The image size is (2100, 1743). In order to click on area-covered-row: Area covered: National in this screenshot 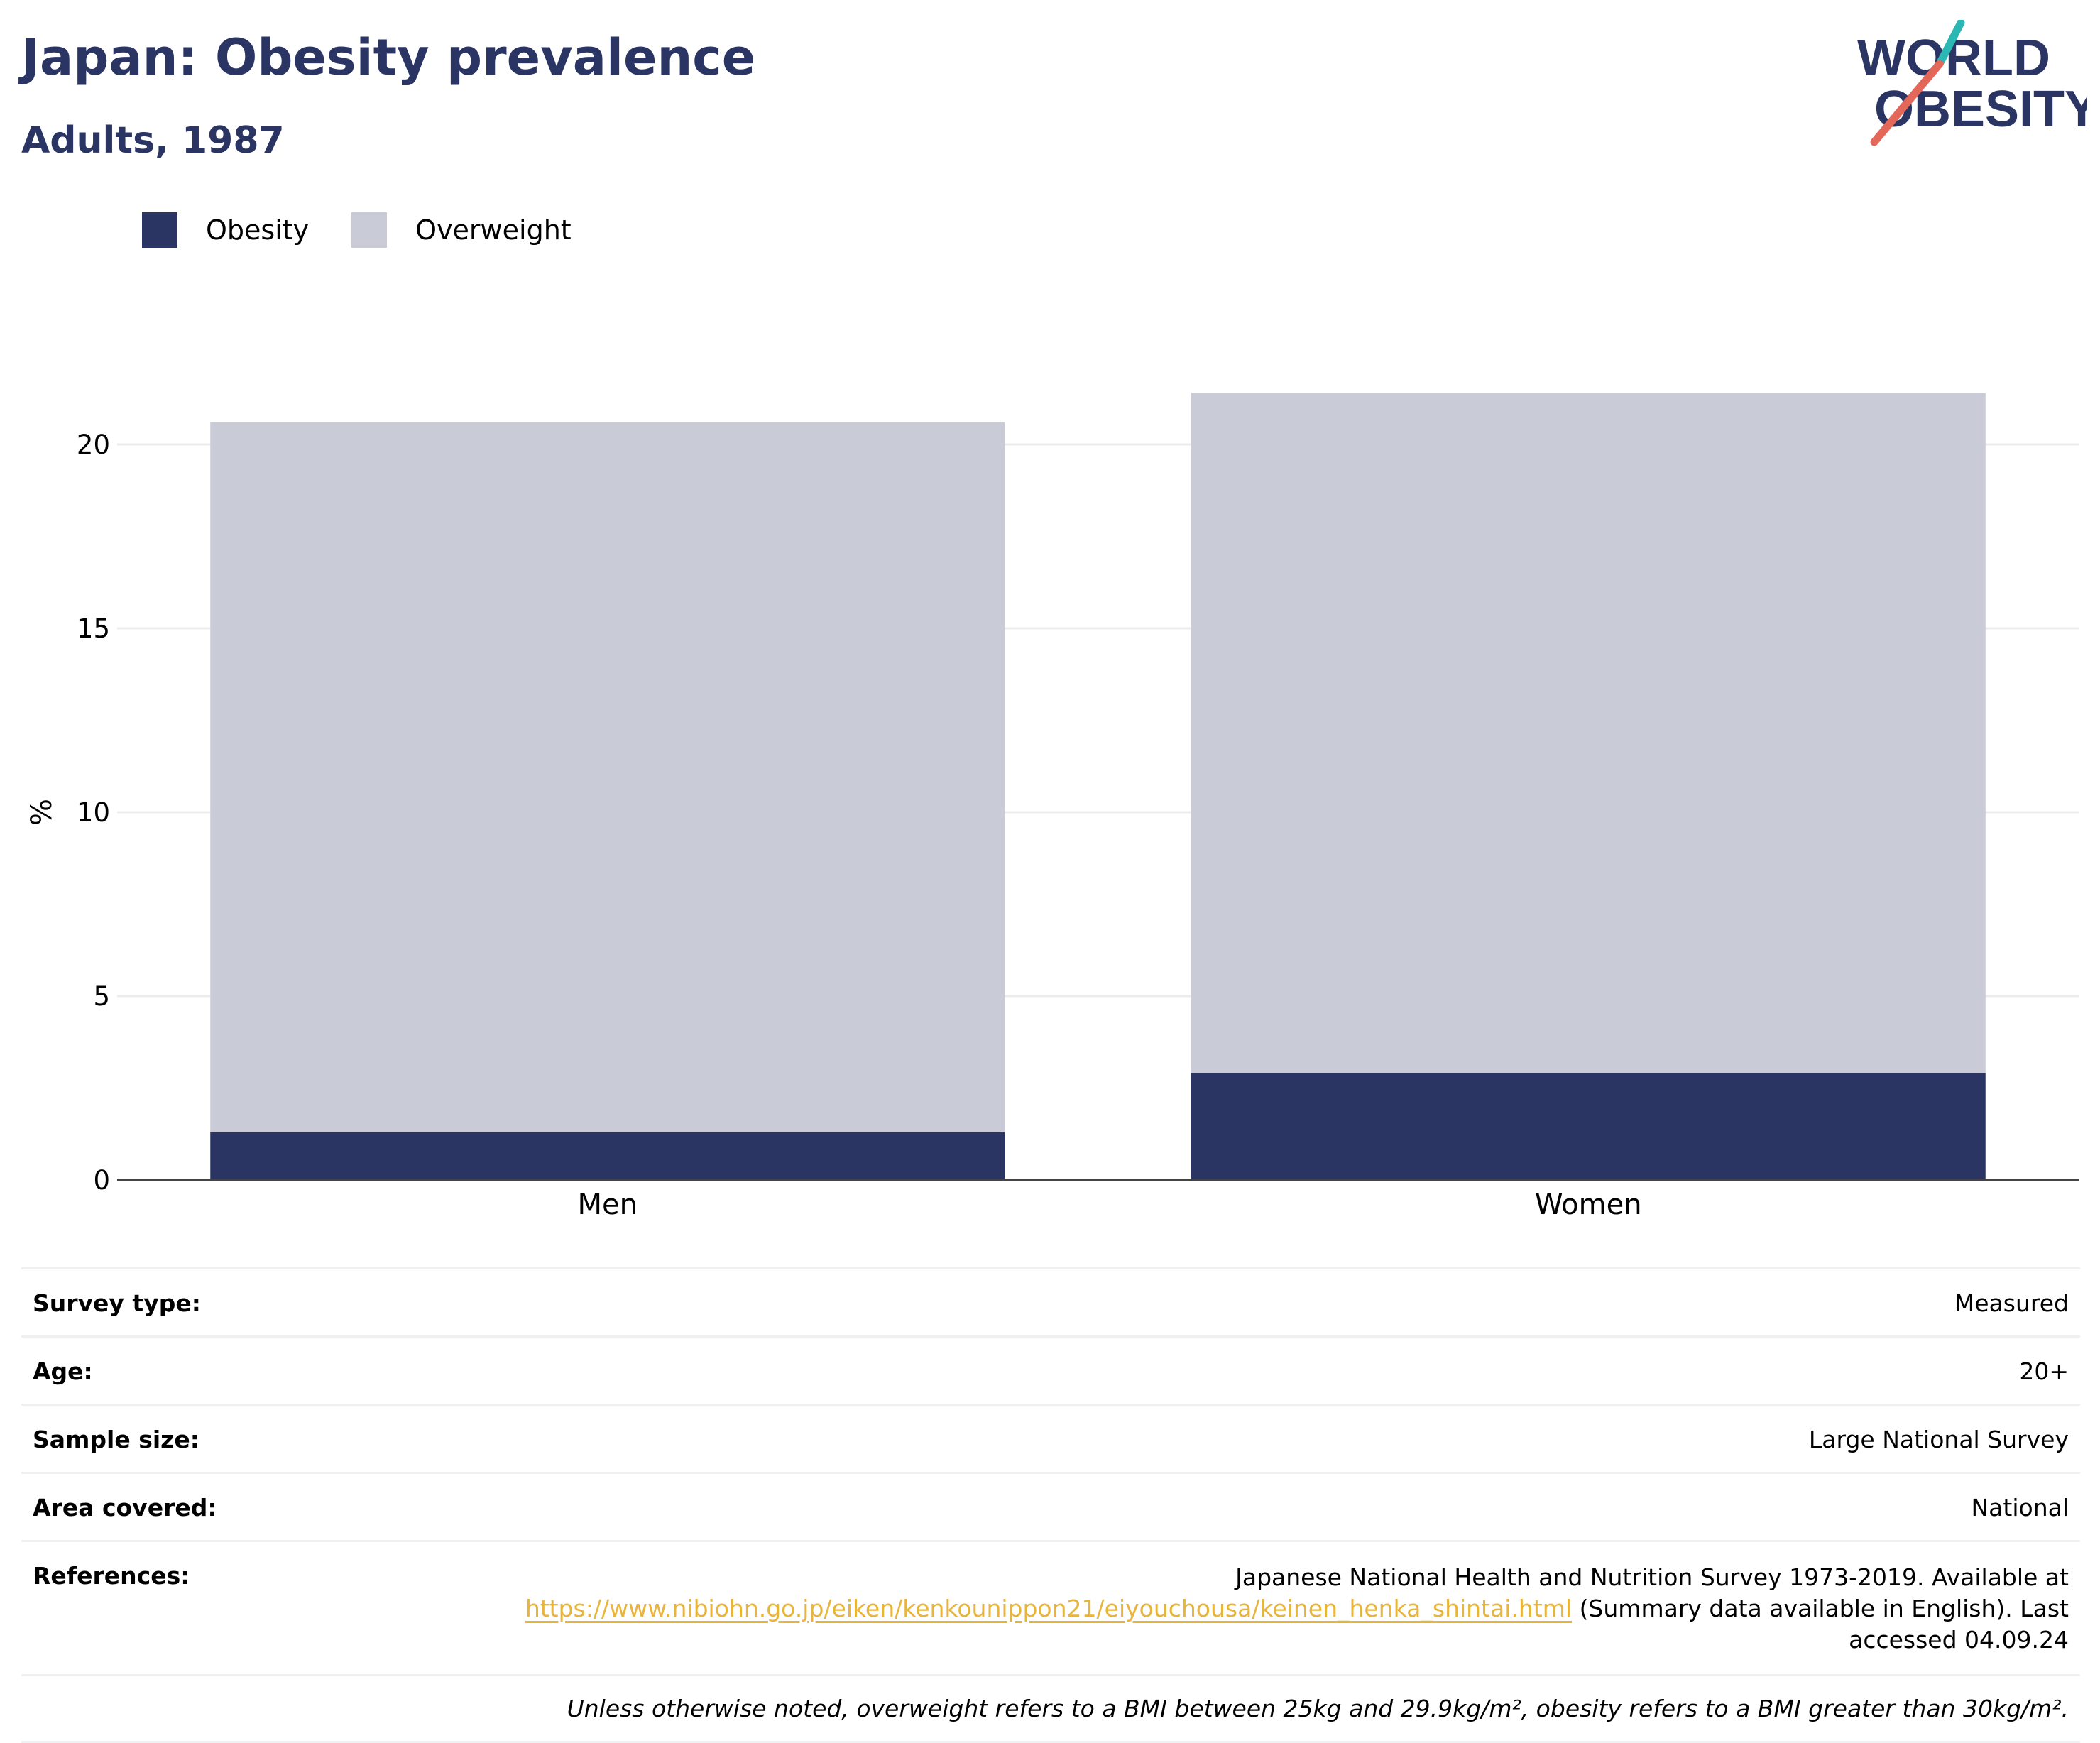, I will do `click(1050, 1506)`.